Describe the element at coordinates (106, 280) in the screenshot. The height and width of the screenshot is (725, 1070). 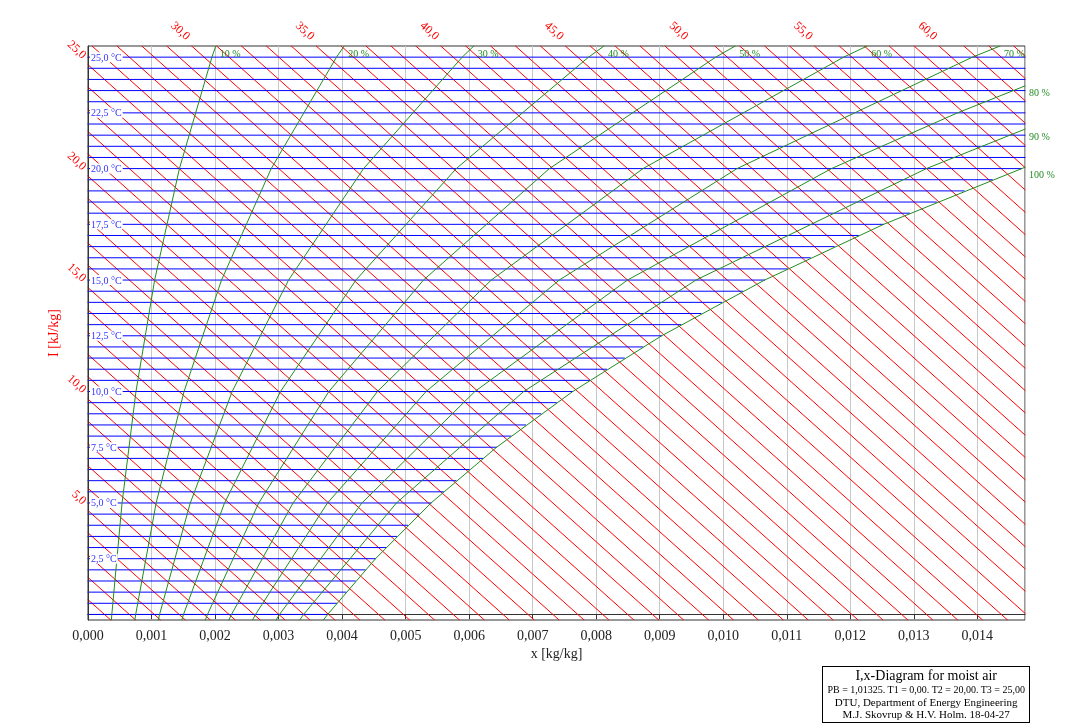
I see `y-tick-label: 15,0 °C` at that location.